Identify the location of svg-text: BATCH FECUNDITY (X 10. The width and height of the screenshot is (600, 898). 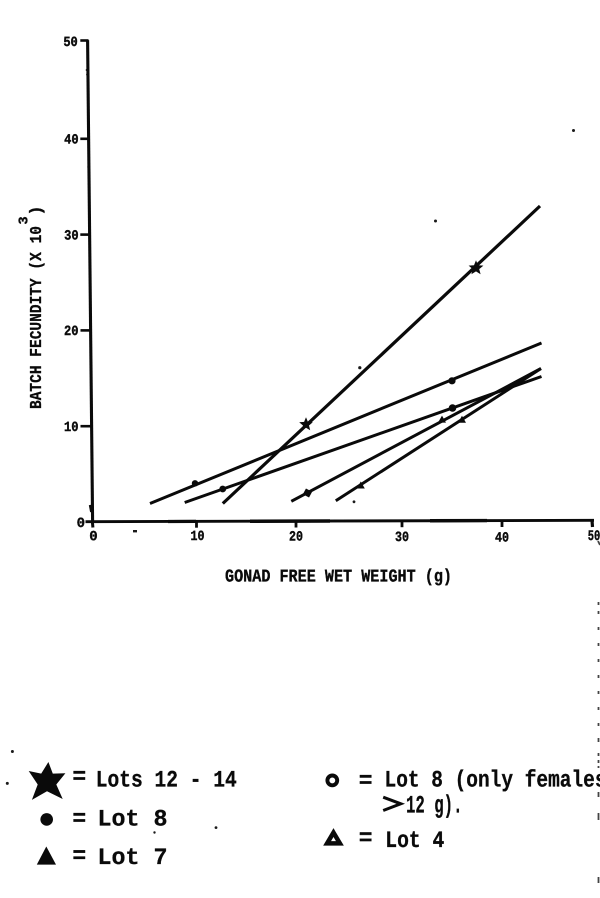
(36, 317).